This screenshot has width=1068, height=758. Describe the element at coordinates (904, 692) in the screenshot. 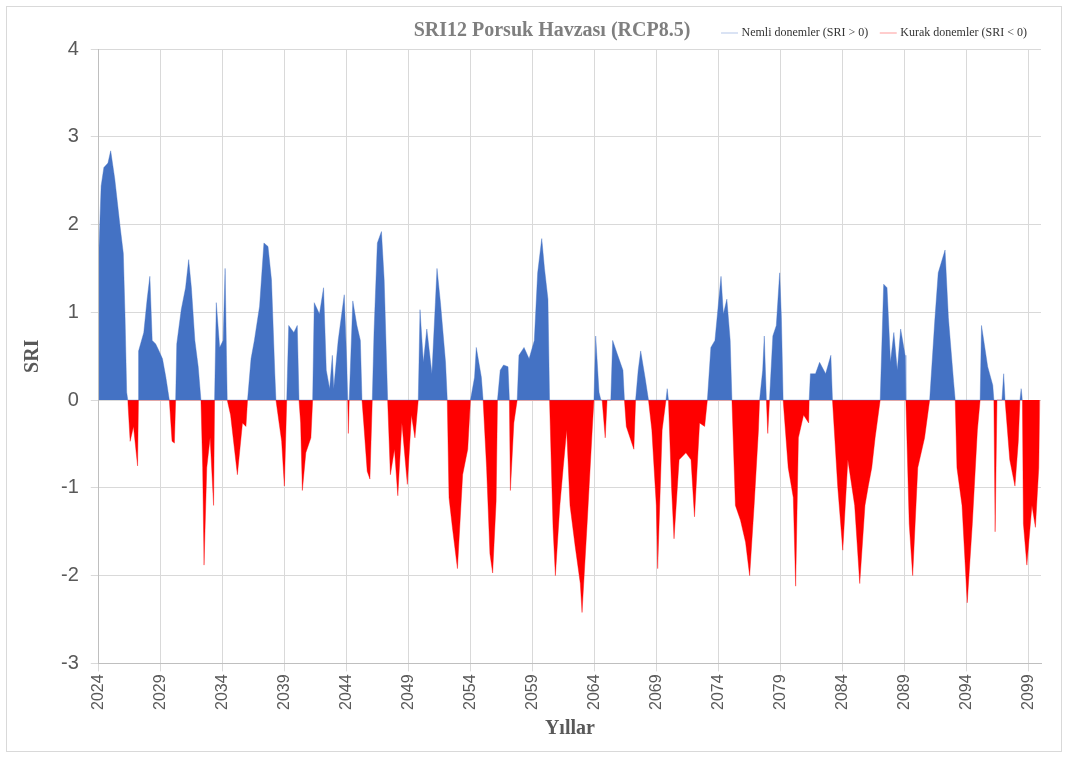

I see `x-tick-label: 2089` at that location.